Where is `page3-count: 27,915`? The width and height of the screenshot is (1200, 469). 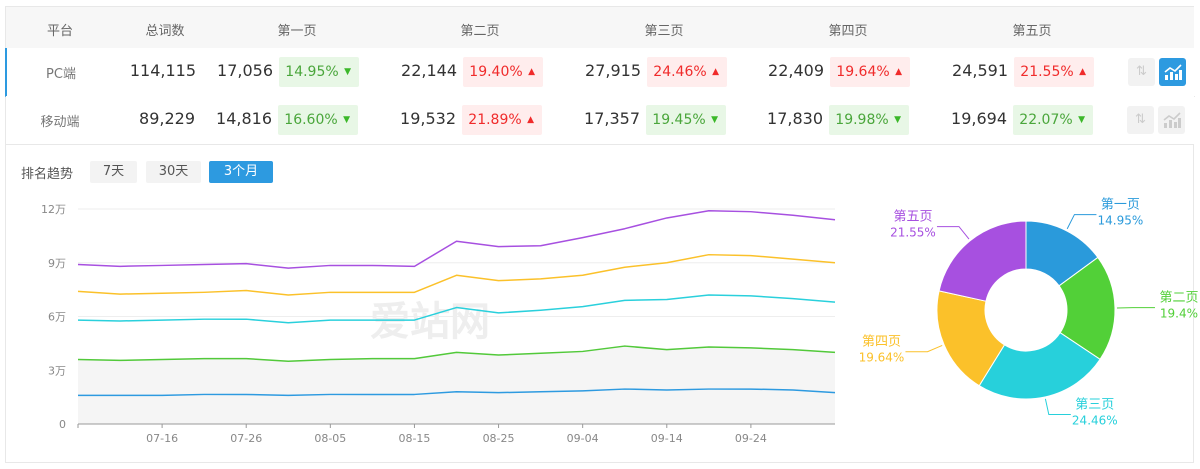
page3-count: 27,915 is located at coordinates (613, 70).